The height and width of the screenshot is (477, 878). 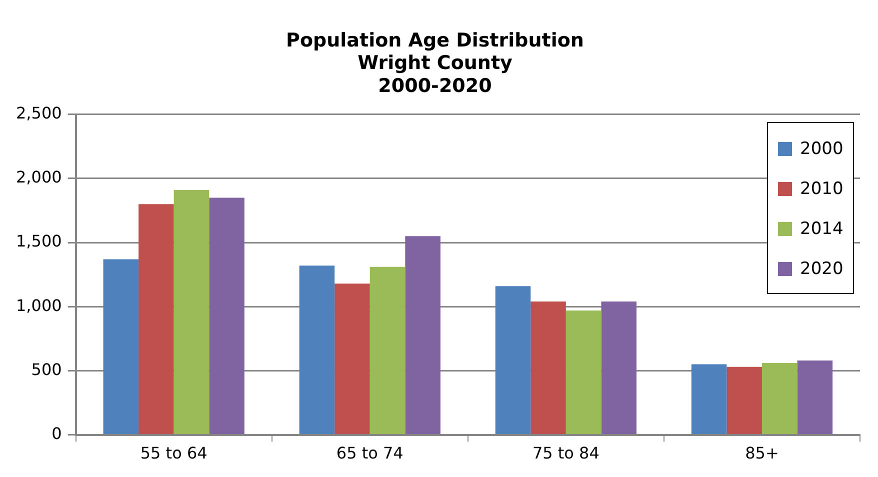 What do you see at coordinates (822, 149) in the screenshot?
I see `legend-label: 2000` at bounding box center [822, 149].